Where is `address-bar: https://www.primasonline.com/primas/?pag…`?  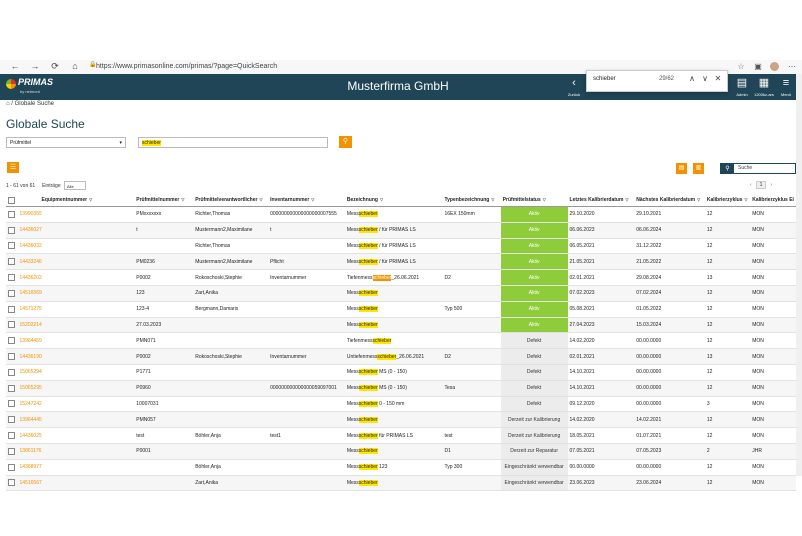 address-bar: https://www.primasonline.com/primas/?pag… is located at coordinates (187, 66).